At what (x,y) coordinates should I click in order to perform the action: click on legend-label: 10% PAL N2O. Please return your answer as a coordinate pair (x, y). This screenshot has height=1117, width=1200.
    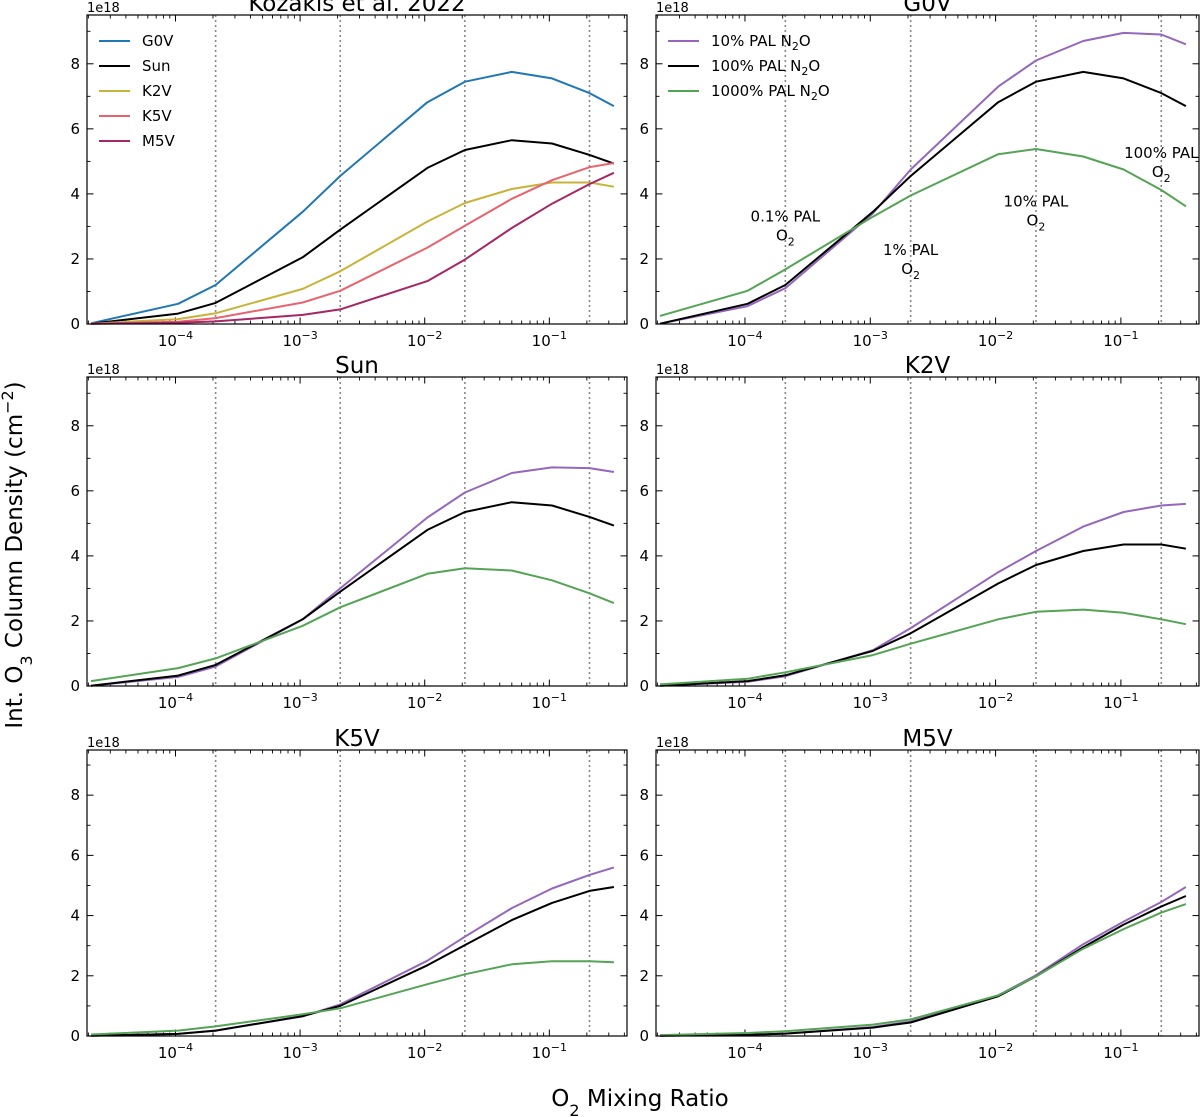
    Looking at the image, I should click on (761, 42).